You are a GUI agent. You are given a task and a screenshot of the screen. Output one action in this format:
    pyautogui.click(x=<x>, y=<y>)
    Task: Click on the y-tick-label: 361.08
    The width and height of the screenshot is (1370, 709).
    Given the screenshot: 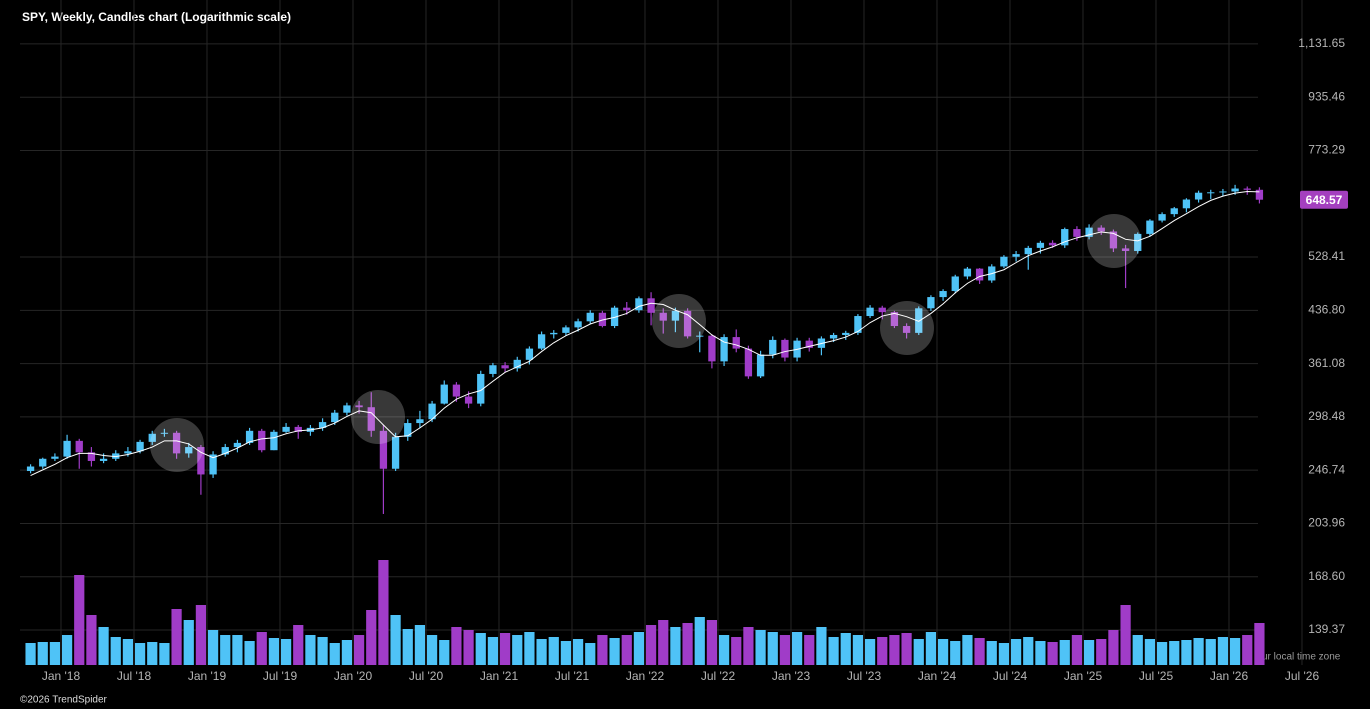 What is the action you would take?
    pyautogui.click(x=1326, y=363)
    